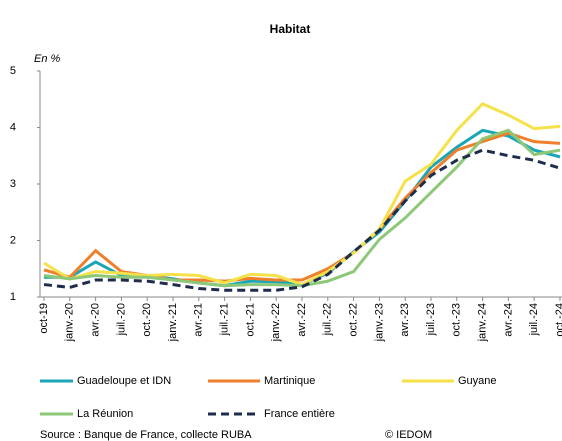 The height and width of the screenshot is (441, 562). Describe the element at coordinates (534, 319) in the screenshot. I see `x-tick-label: juil.-24` at that location.